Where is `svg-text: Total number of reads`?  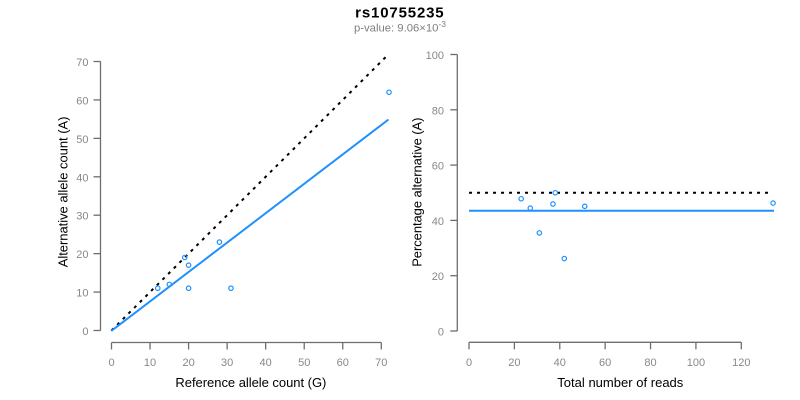
svg-text: Total number of reads is located at coordinates (620, 382).